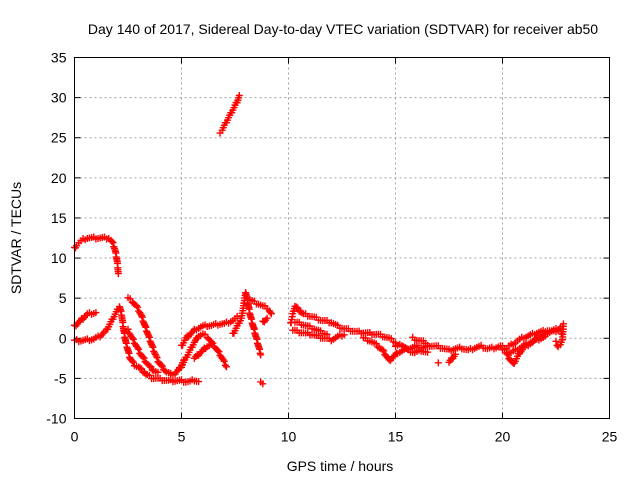 The width and height of the screenshot is (640, 480). Describe the element at coordinates (340, 466) in the screenshot. I see `x-axis-label: GPS time / hours` at that location.